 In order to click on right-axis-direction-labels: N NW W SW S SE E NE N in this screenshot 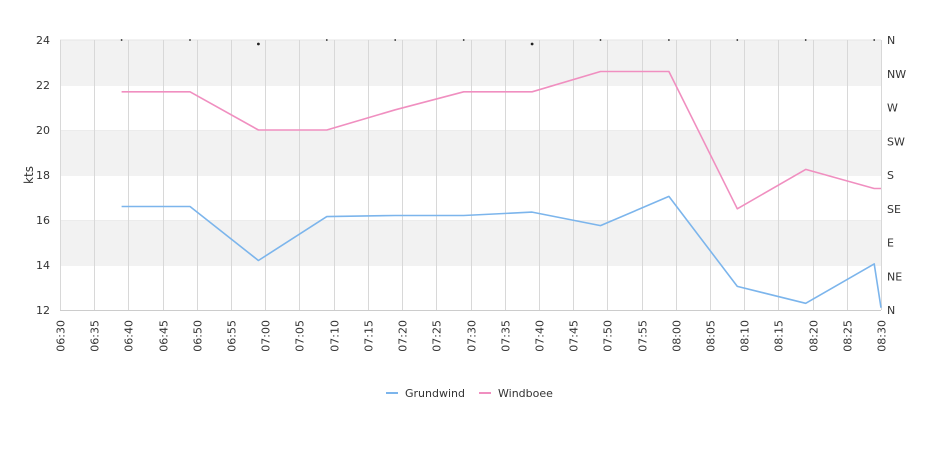, I will do `click(896, 175)`.